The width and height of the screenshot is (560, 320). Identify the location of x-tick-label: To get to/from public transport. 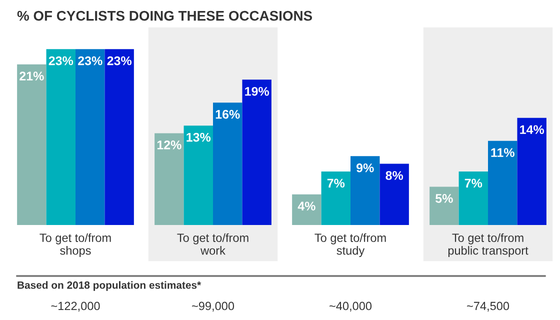
(488, 245).